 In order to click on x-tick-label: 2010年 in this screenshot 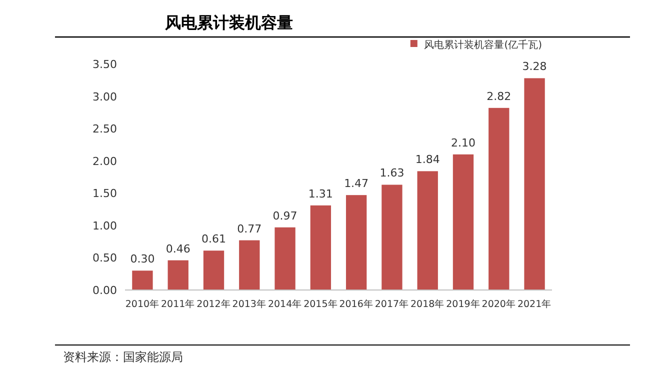, I will do `click(142, 304)`.